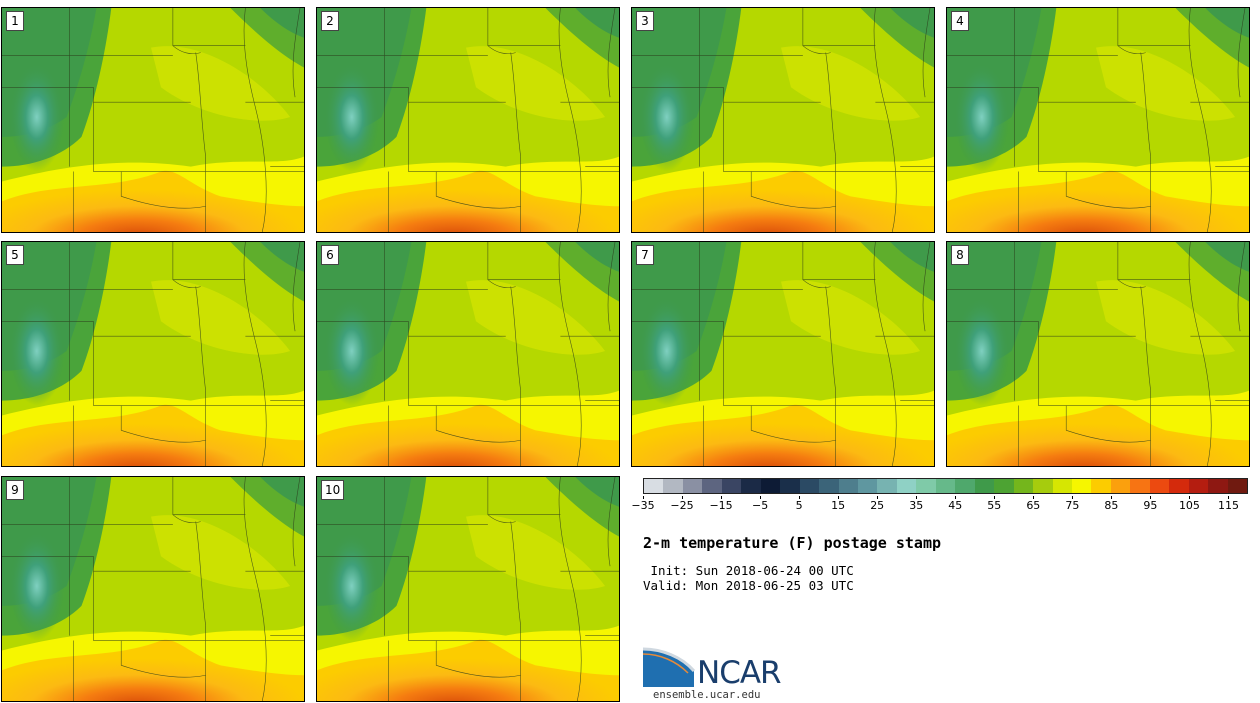 This screenshot has height=703, width=1260. Describe the element at coordinates (939, 505) in the screenshot. I see `colorbar-ticks: −35 −25 −15 −5 5 15 25 35 45 55 65 75 85 95 105 115` at that location.